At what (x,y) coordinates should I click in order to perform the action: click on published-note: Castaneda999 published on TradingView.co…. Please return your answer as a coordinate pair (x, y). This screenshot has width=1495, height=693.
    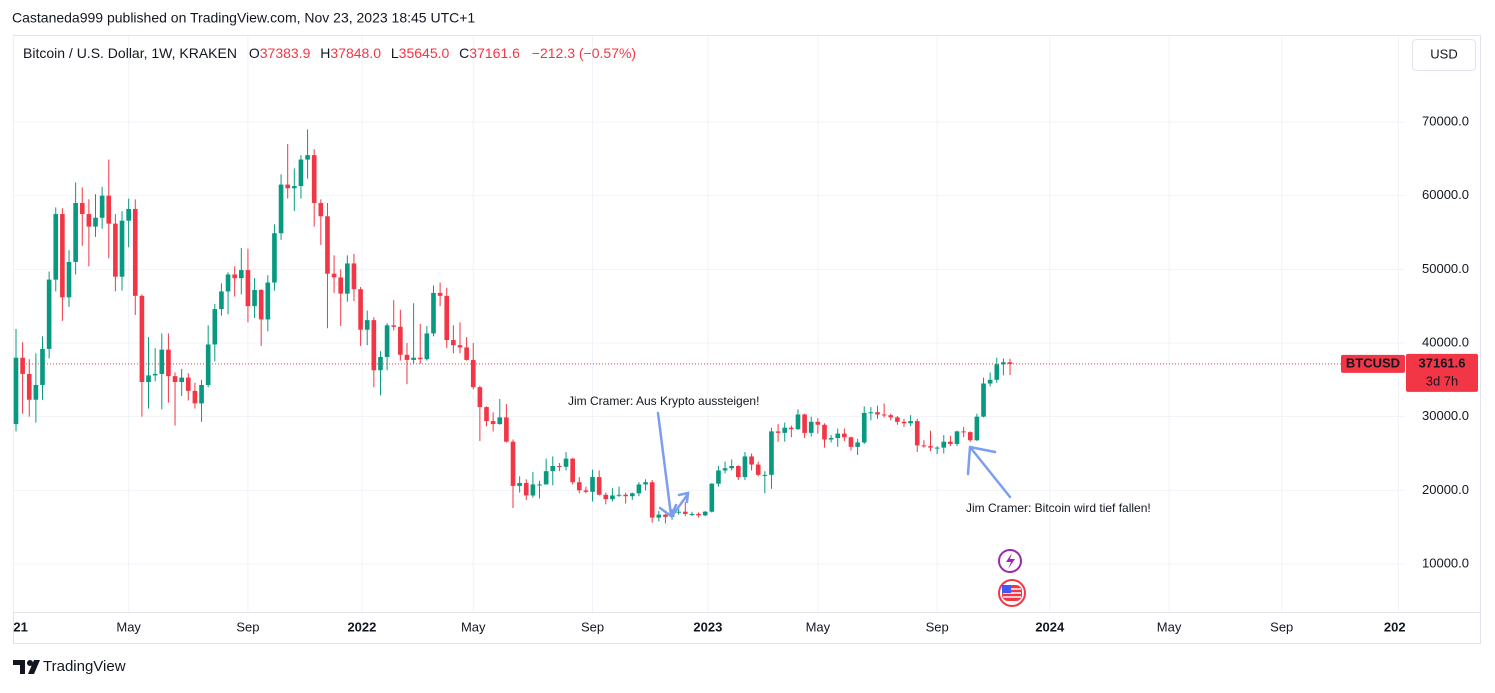
    Looking at the image, I should click on (243, 18).